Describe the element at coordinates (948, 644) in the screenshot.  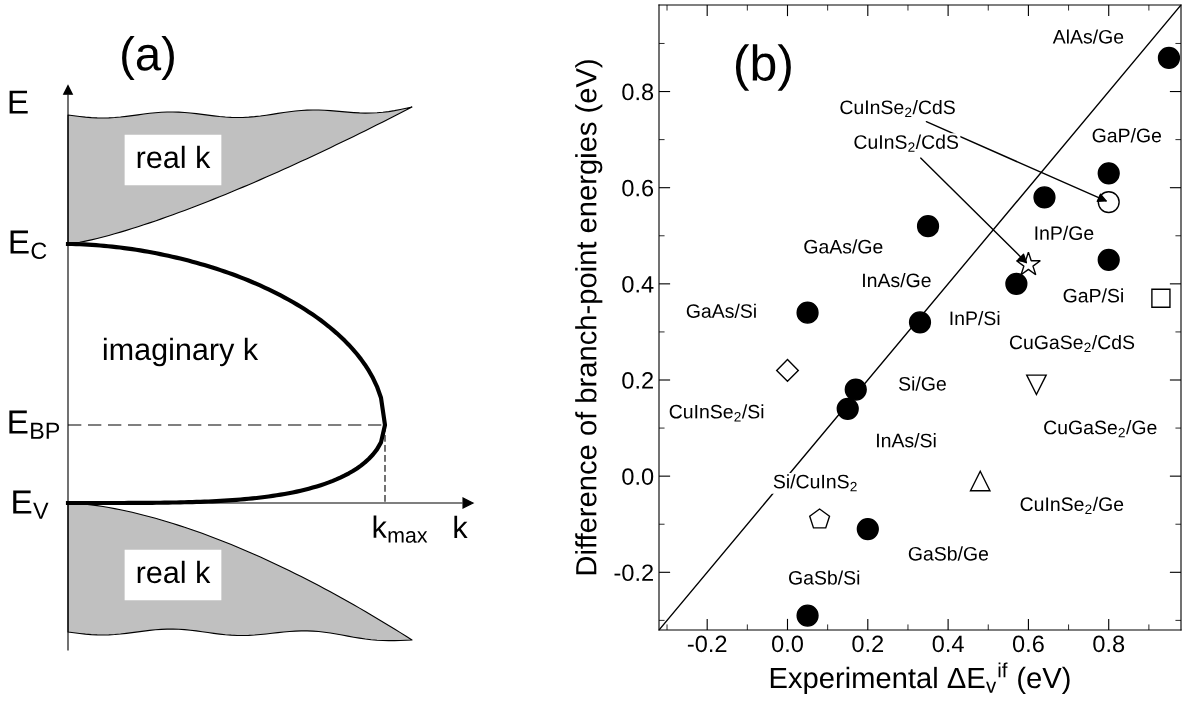
I see `x-tick-label: 0.4` at that location.